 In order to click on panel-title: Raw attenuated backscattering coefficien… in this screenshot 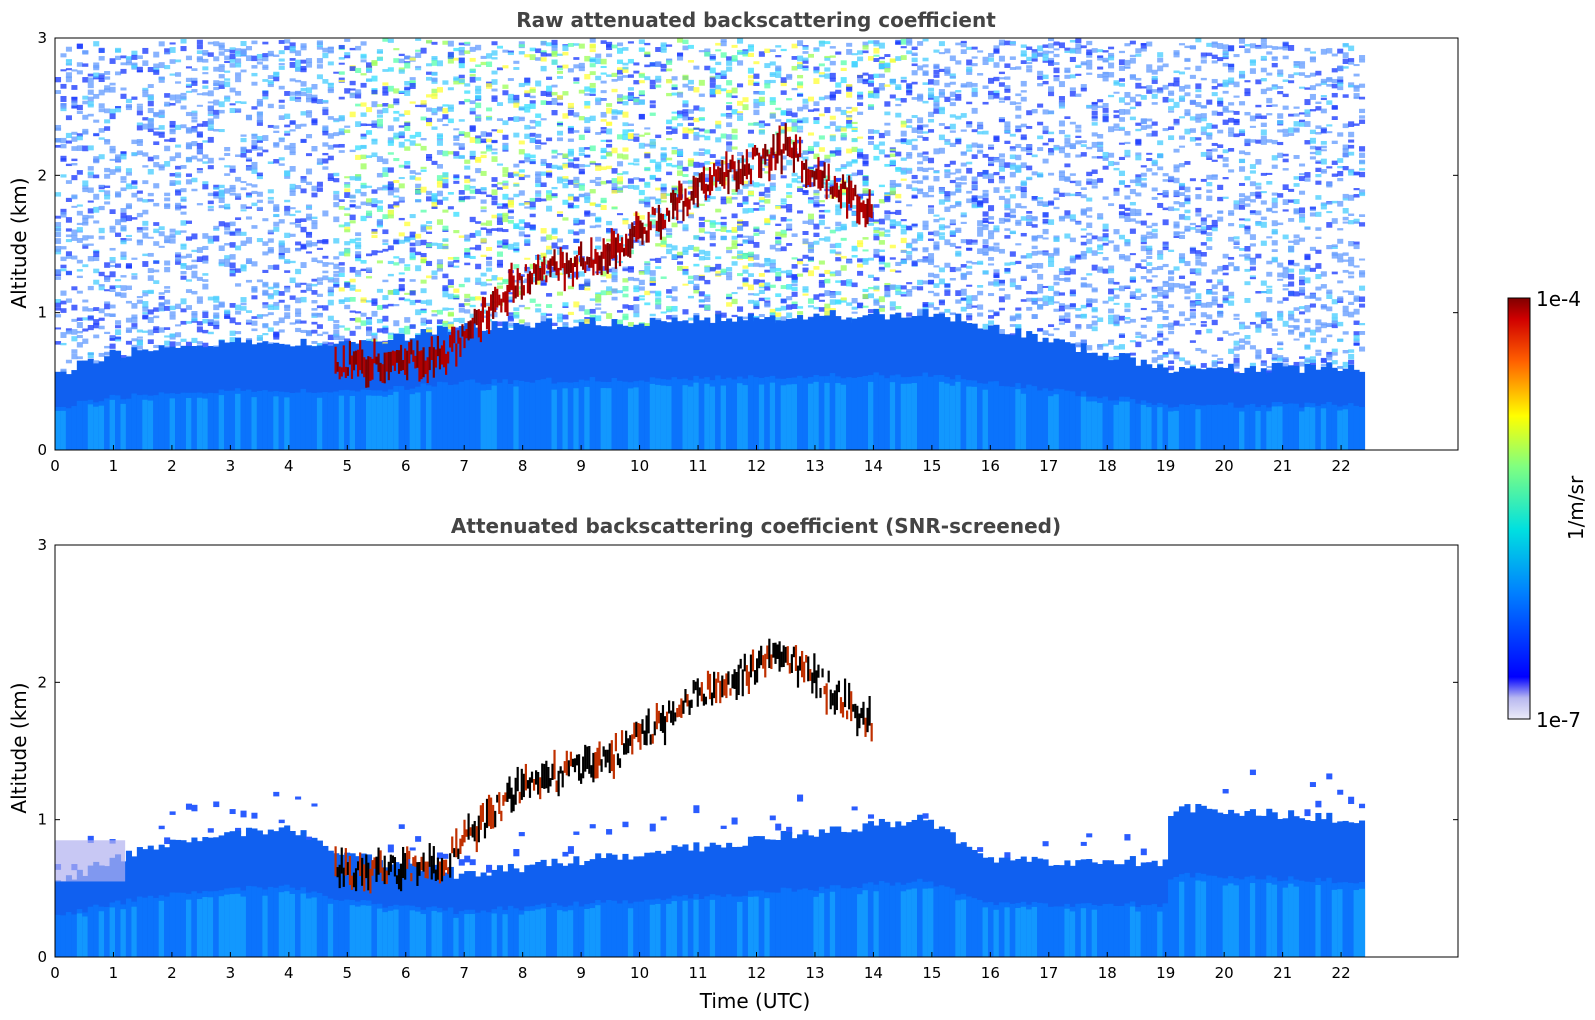, I will do `click(756, 20)`.